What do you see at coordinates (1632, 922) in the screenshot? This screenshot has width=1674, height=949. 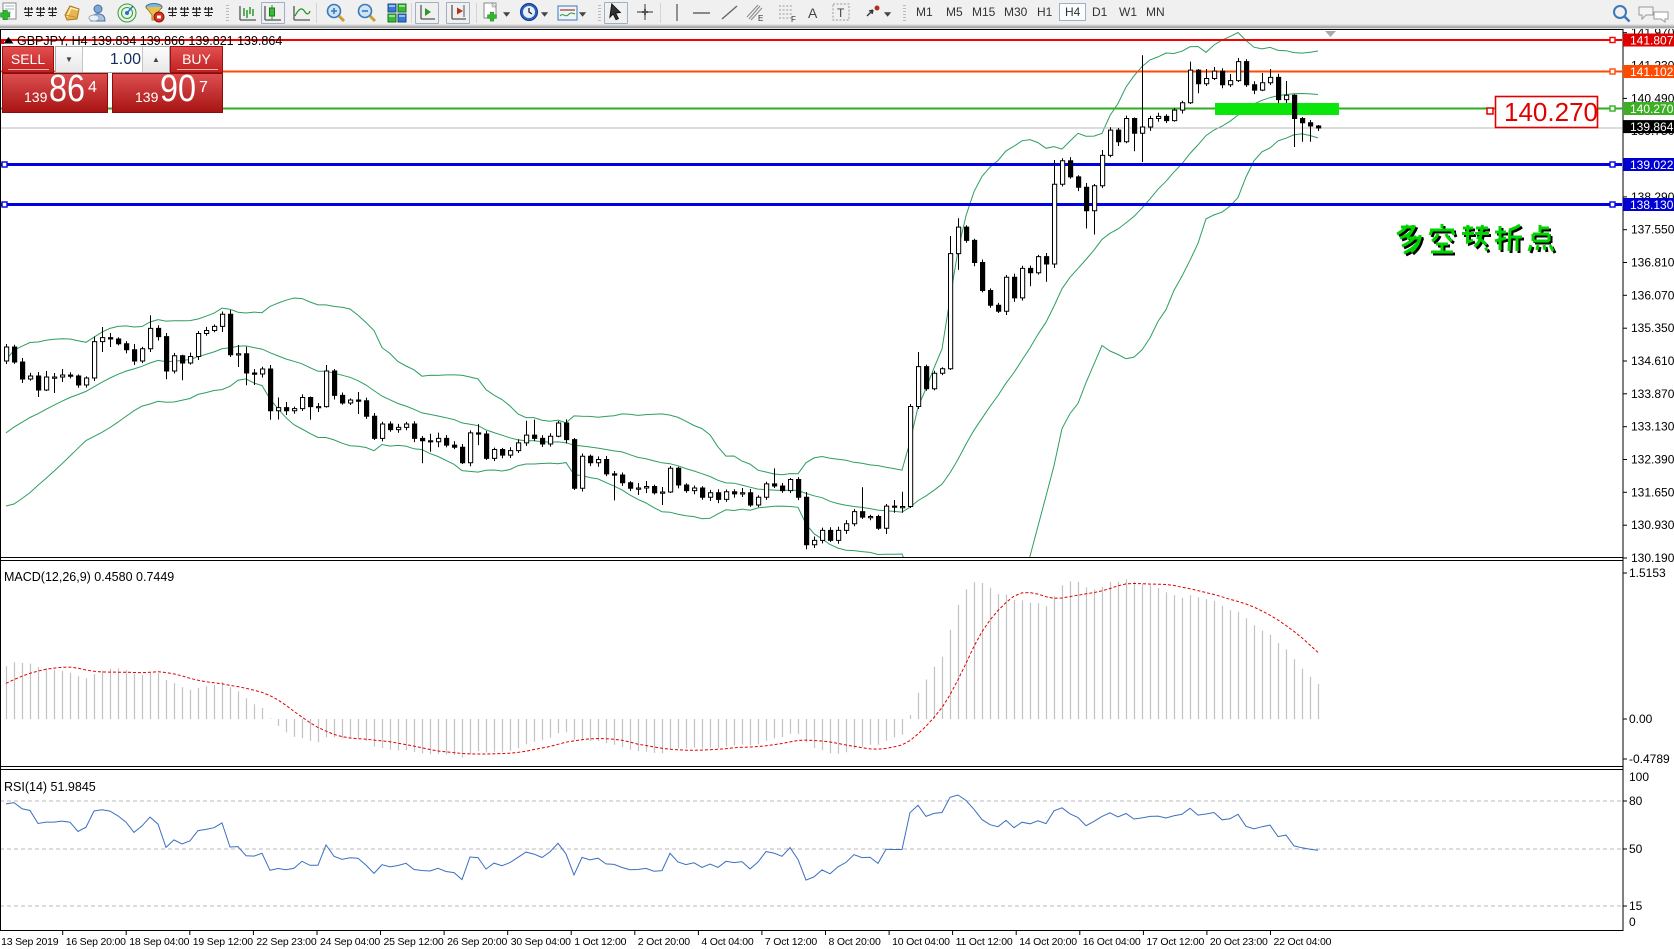 I see `svg-text: 0` at bounding box center [1632, 922].